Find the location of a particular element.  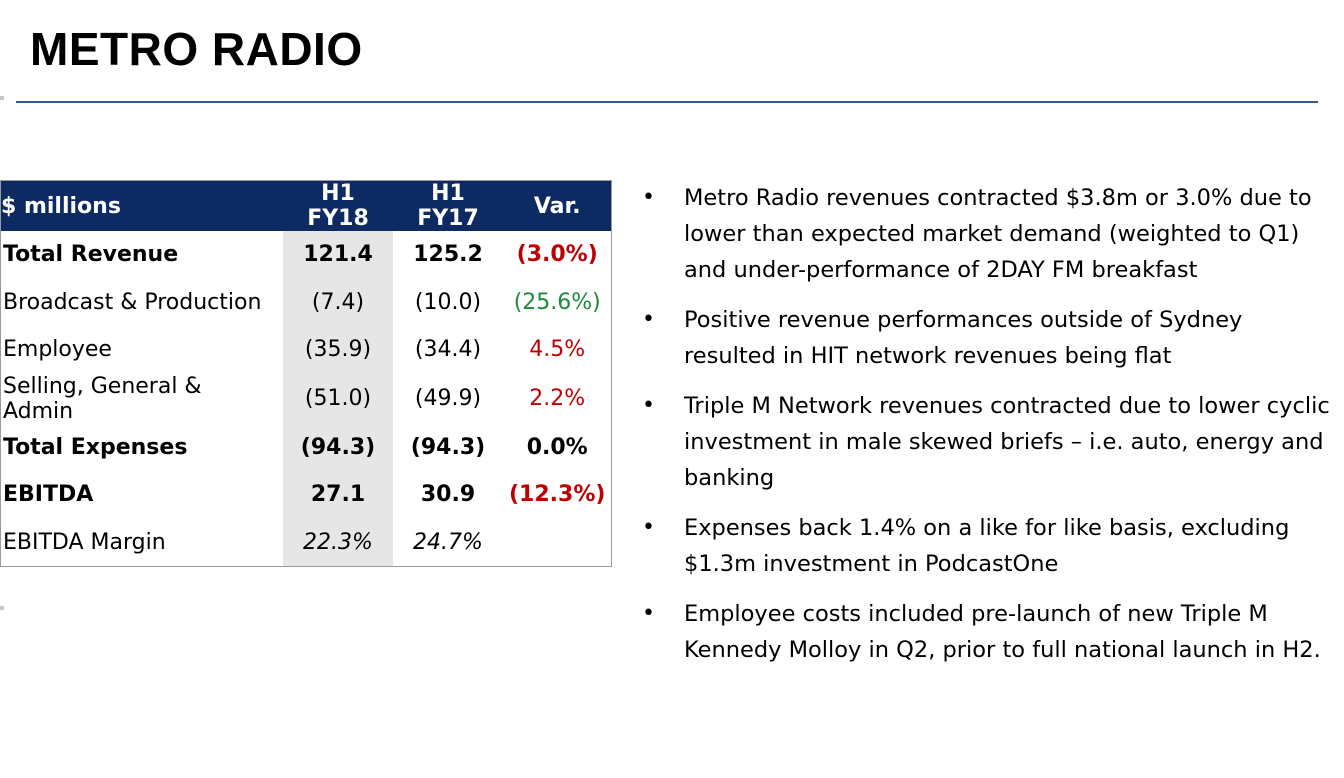

cell-variance: (25.6%) is located at coordinates (557, 302).